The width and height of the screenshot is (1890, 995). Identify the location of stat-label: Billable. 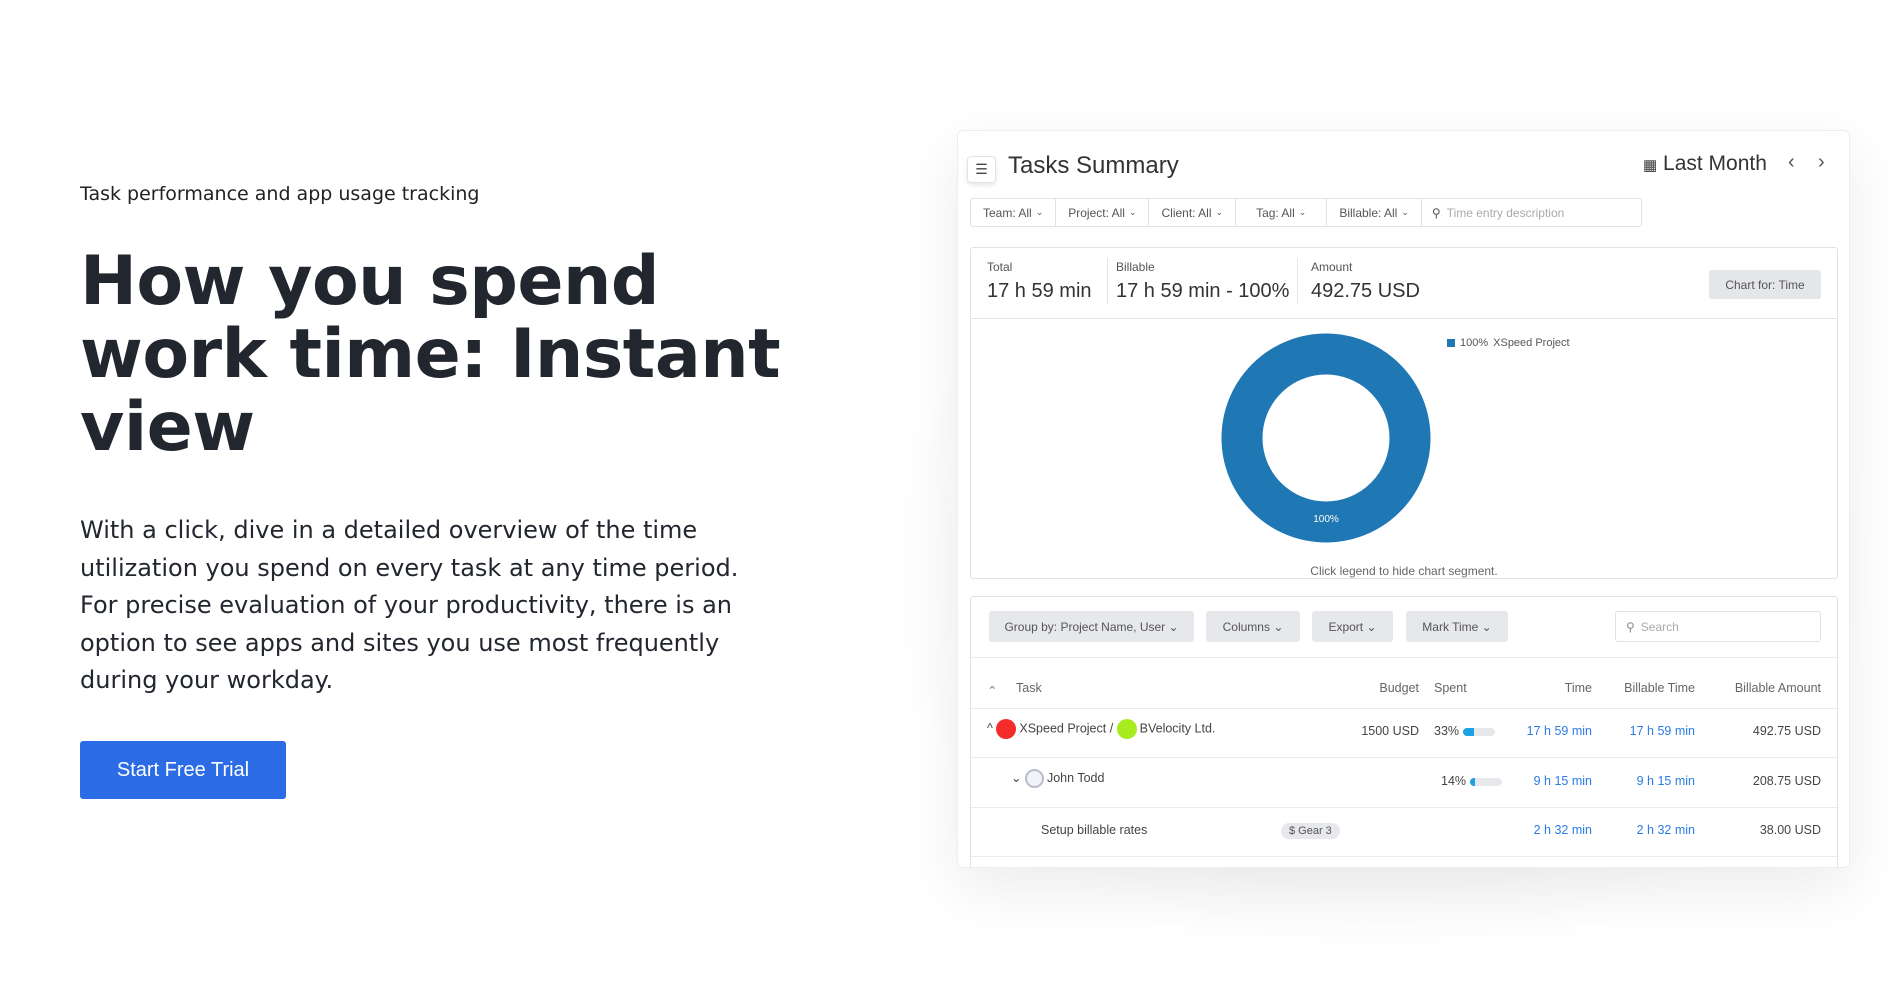
(1135, 267).